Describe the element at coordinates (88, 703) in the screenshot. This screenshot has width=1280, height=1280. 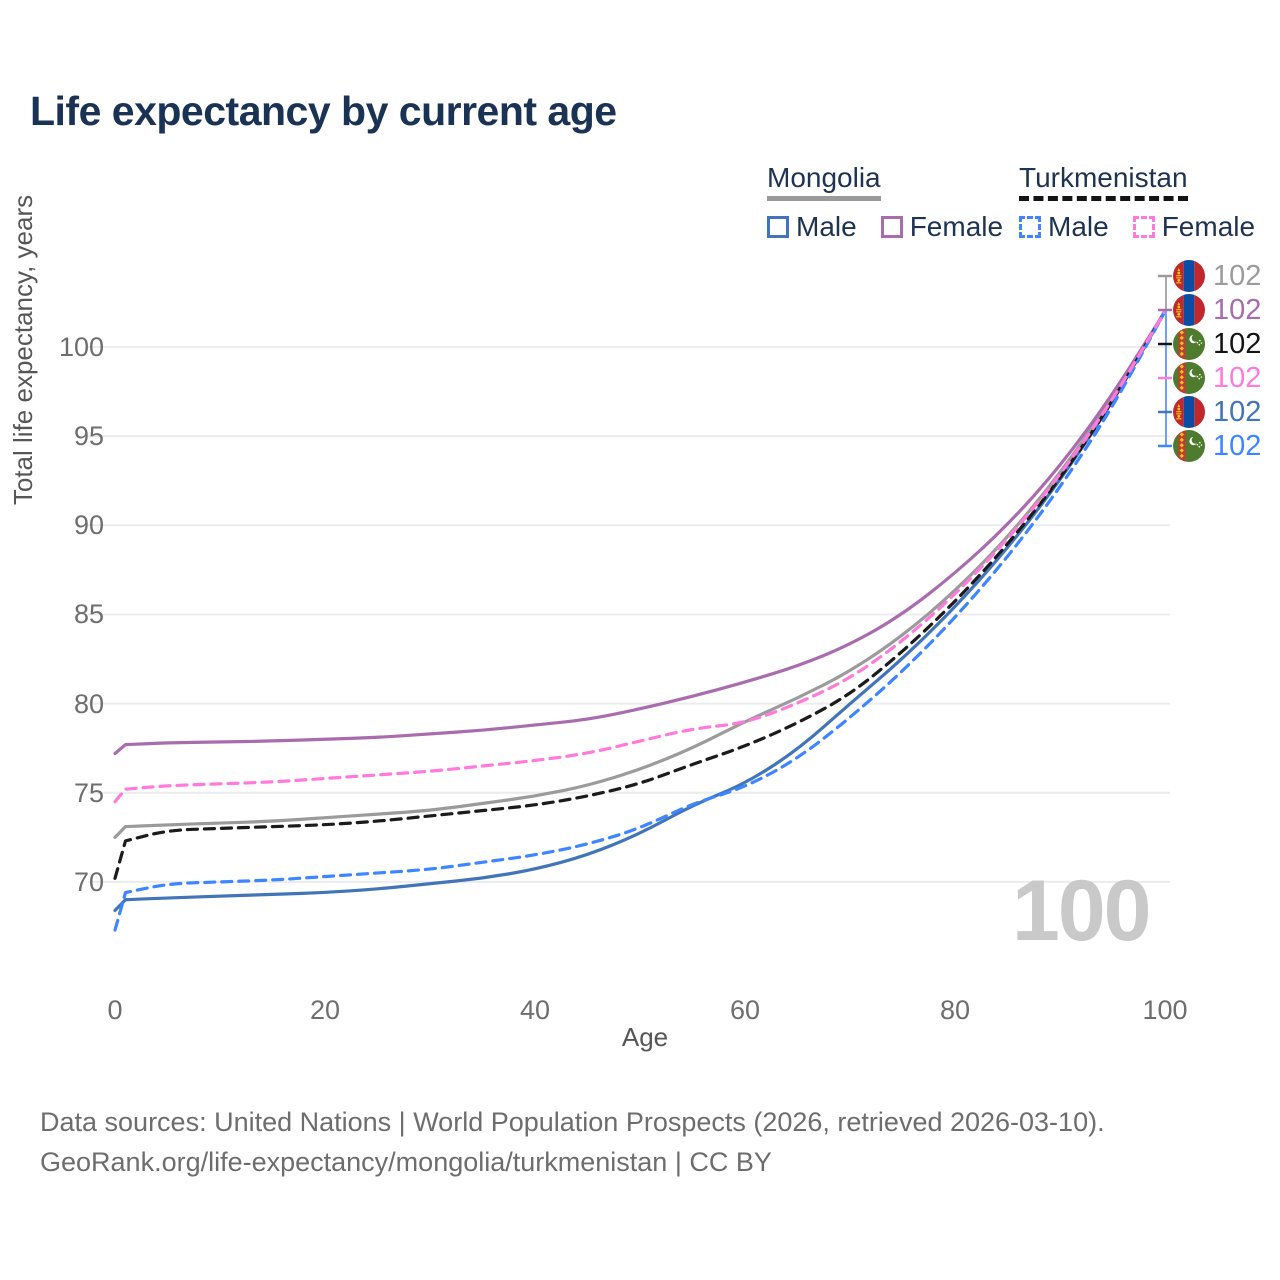
I see `y-tick-label-80: 80` at that location.